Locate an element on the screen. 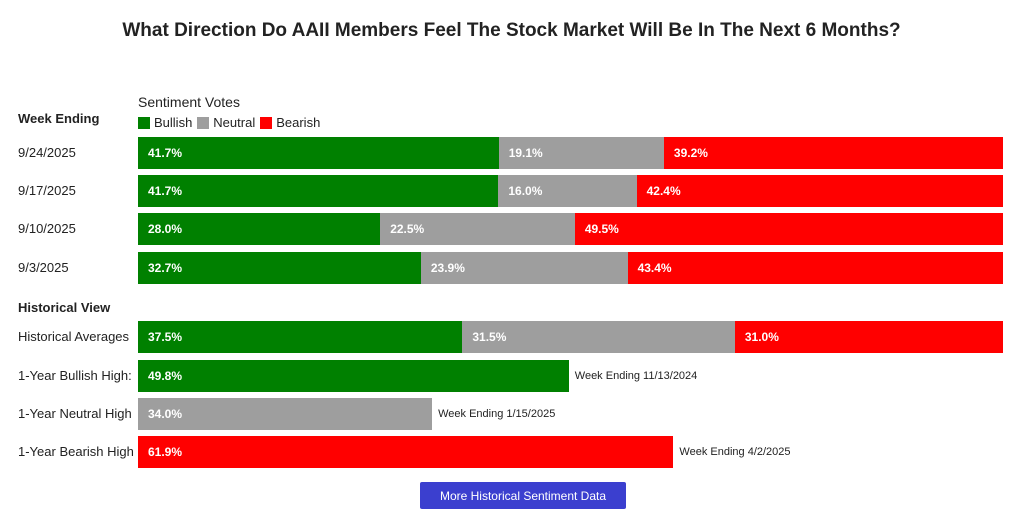  week-row-4-label: 9/3/2025 is located at coordinates (43, 267).